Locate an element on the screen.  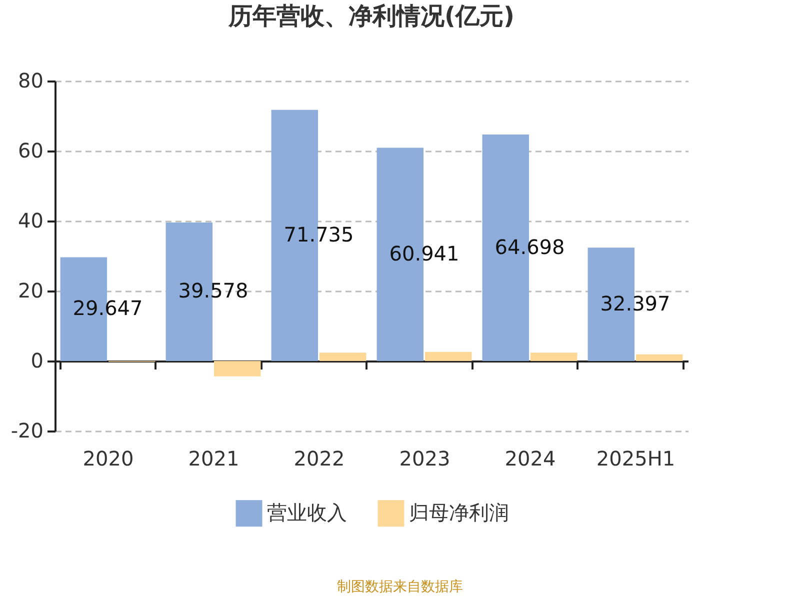
y-tick-label: -20 is located at coordinates (27, 430).